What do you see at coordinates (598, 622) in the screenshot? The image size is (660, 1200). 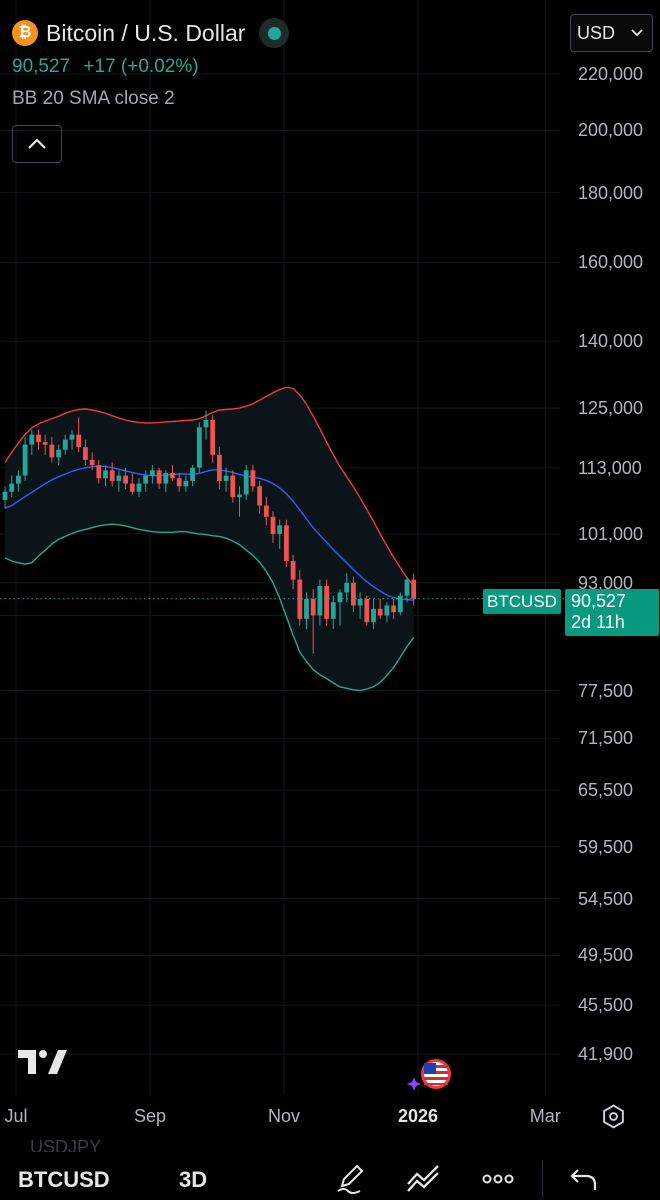 I see `bar-countdown: 2d 11h` at bounding box center [598, 622].